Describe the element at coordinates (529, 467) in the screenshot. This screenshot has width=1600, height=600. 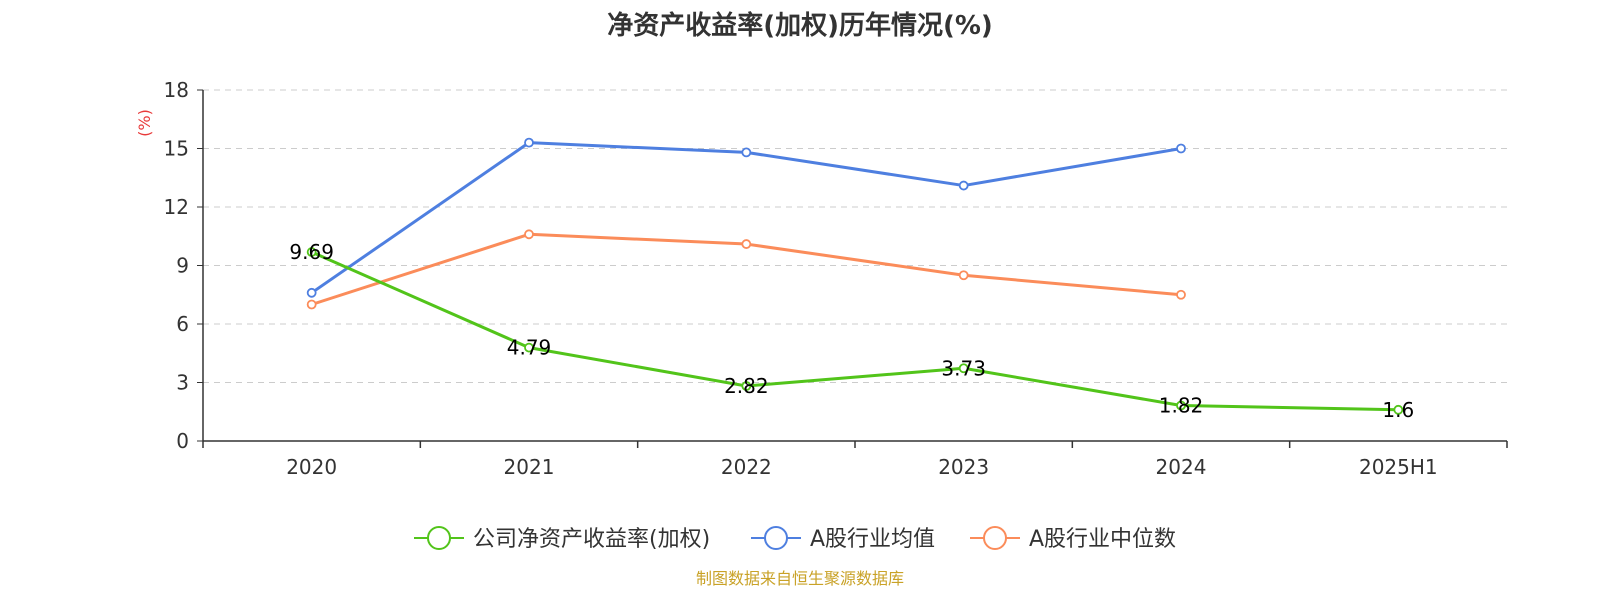
I see `x-tick-label: 2021` at that location.